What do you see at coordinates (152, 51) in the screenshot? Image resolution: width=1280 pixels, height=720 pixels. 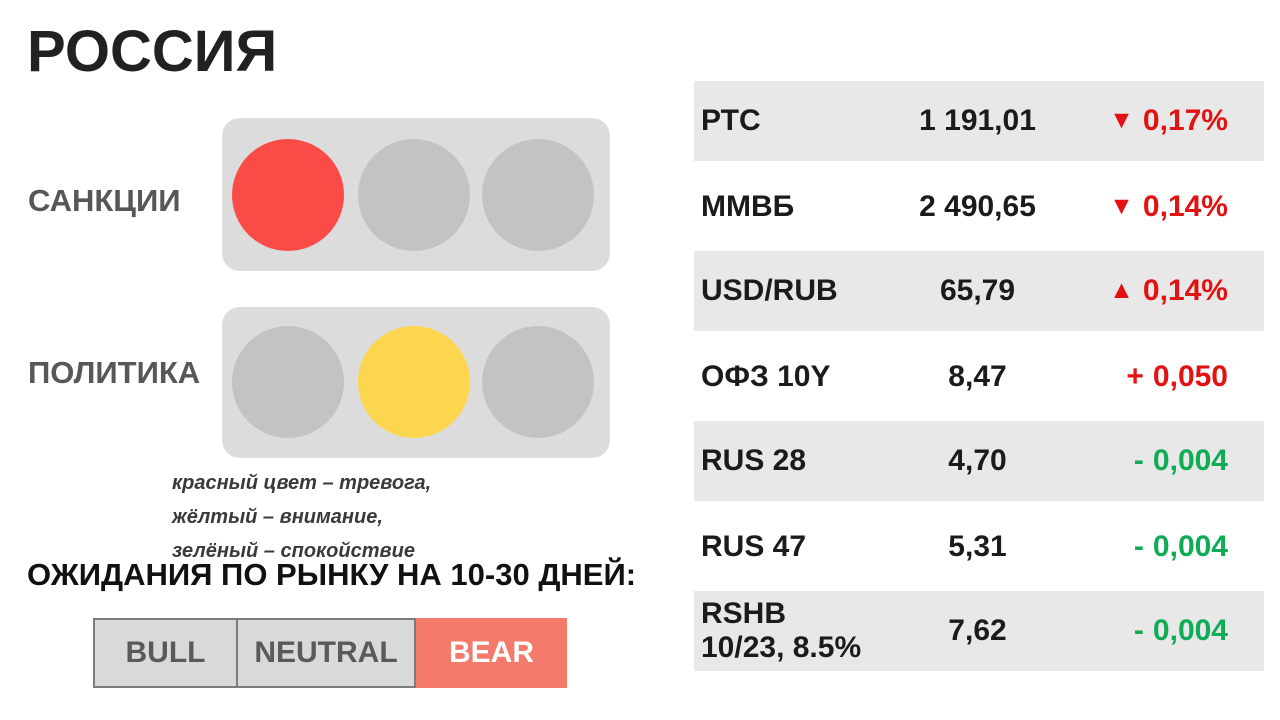 I see `page-title: РОССИЯ` at bounding box center [152, 51].